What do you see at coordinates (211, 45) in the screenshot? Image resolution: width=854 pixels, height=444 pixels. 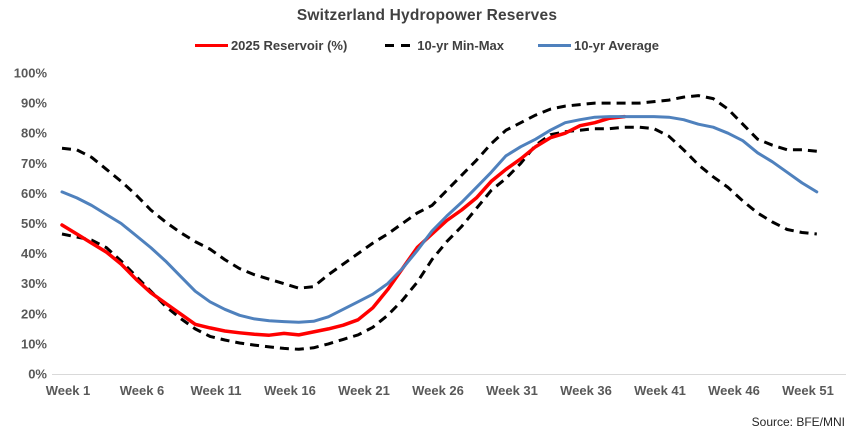 I see `legend-line-swatch-2025` at bounding box center [211, 45].